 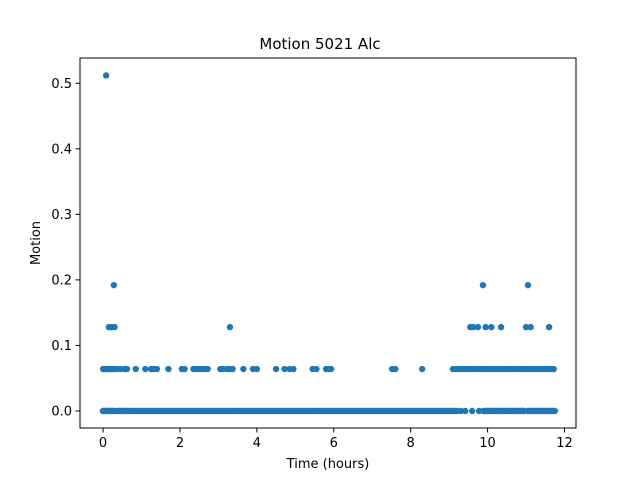 I want to click on chart-title: Motion 5021 Alc, so click(x=319, y=44).